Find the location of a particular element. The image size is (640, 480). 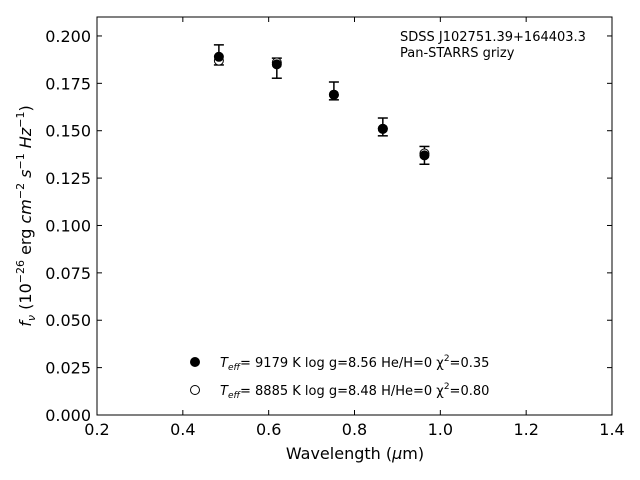

annotation-object-name: SDSS J102751.39+164403.3 is located at coordinates (493, 37).